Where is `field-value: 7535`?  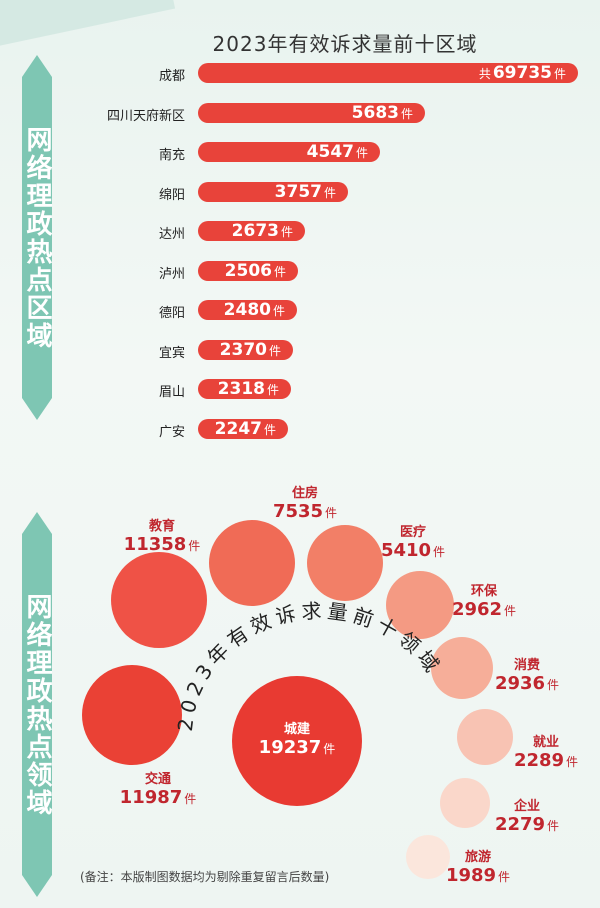
field-value: 7535 is located at coordinates (298, 511).